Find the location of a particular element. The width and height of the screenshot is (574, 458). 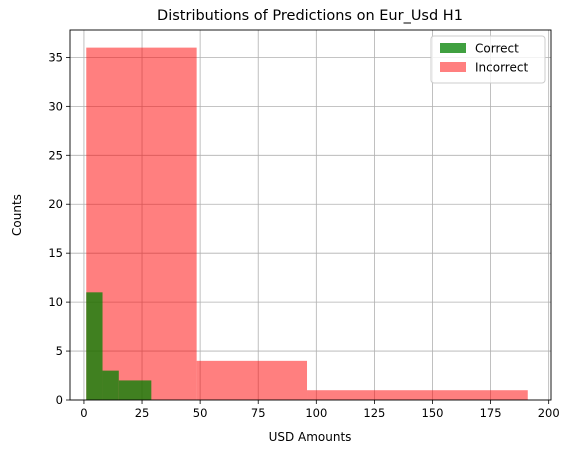

incorrect-legend-label: Incorrect is located at coordinates (501, 68).